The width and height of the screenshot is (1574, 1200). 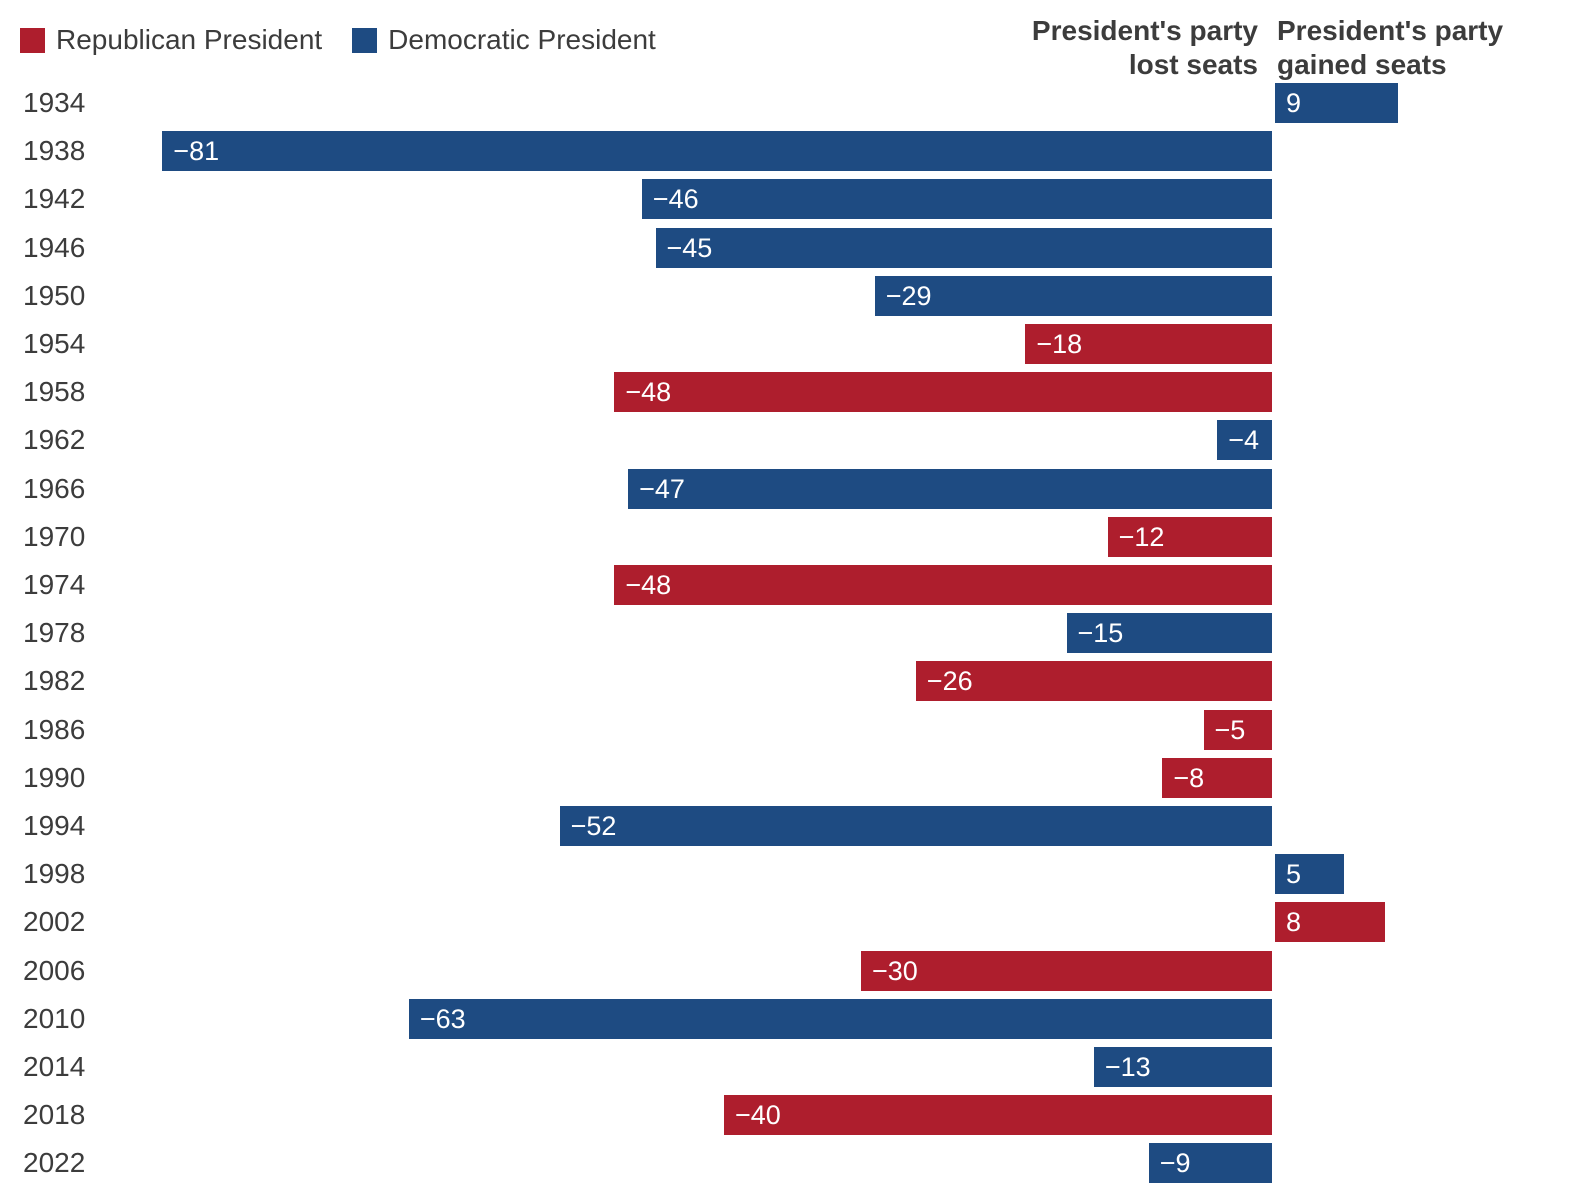 What do you see at coordinates (758, 1115) in the screenshot?
I see `bar-value-label: −40` at bounding box center [758, 1115].